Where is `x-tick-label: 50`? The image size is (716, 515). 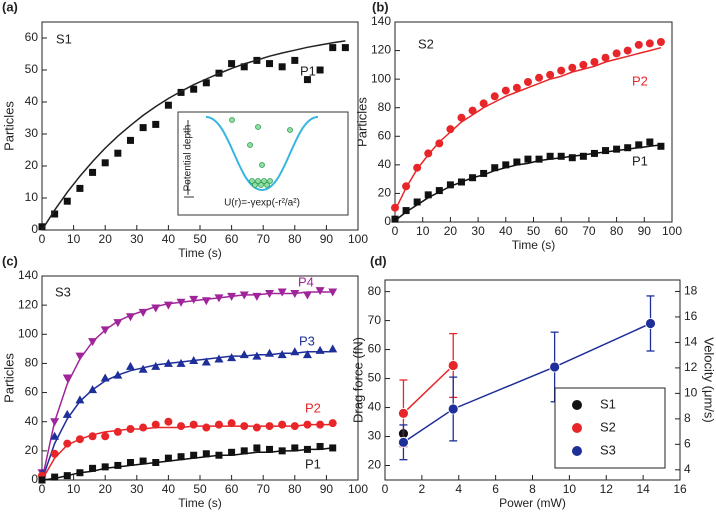 x-tick-label: 50 is located at coordinates (200, 489).